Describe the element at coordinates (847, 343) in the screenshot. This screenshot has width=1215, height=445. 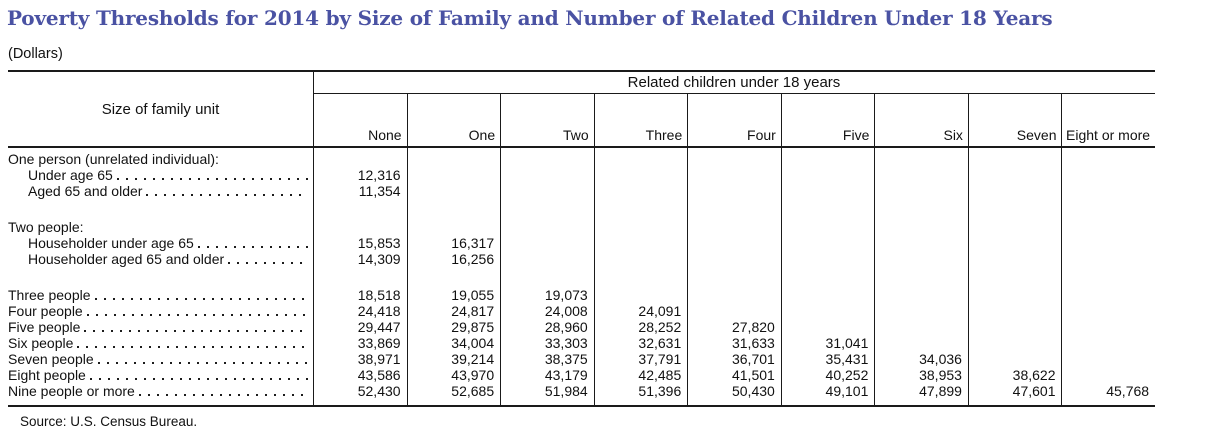
I see `value-cell: 31,041` at that location.